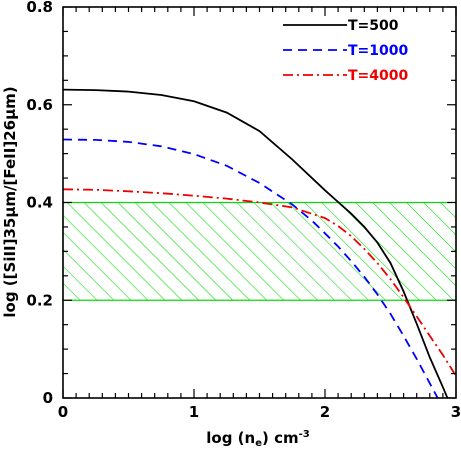  I want to click on x-tick-label: 1, so click(194, 412).